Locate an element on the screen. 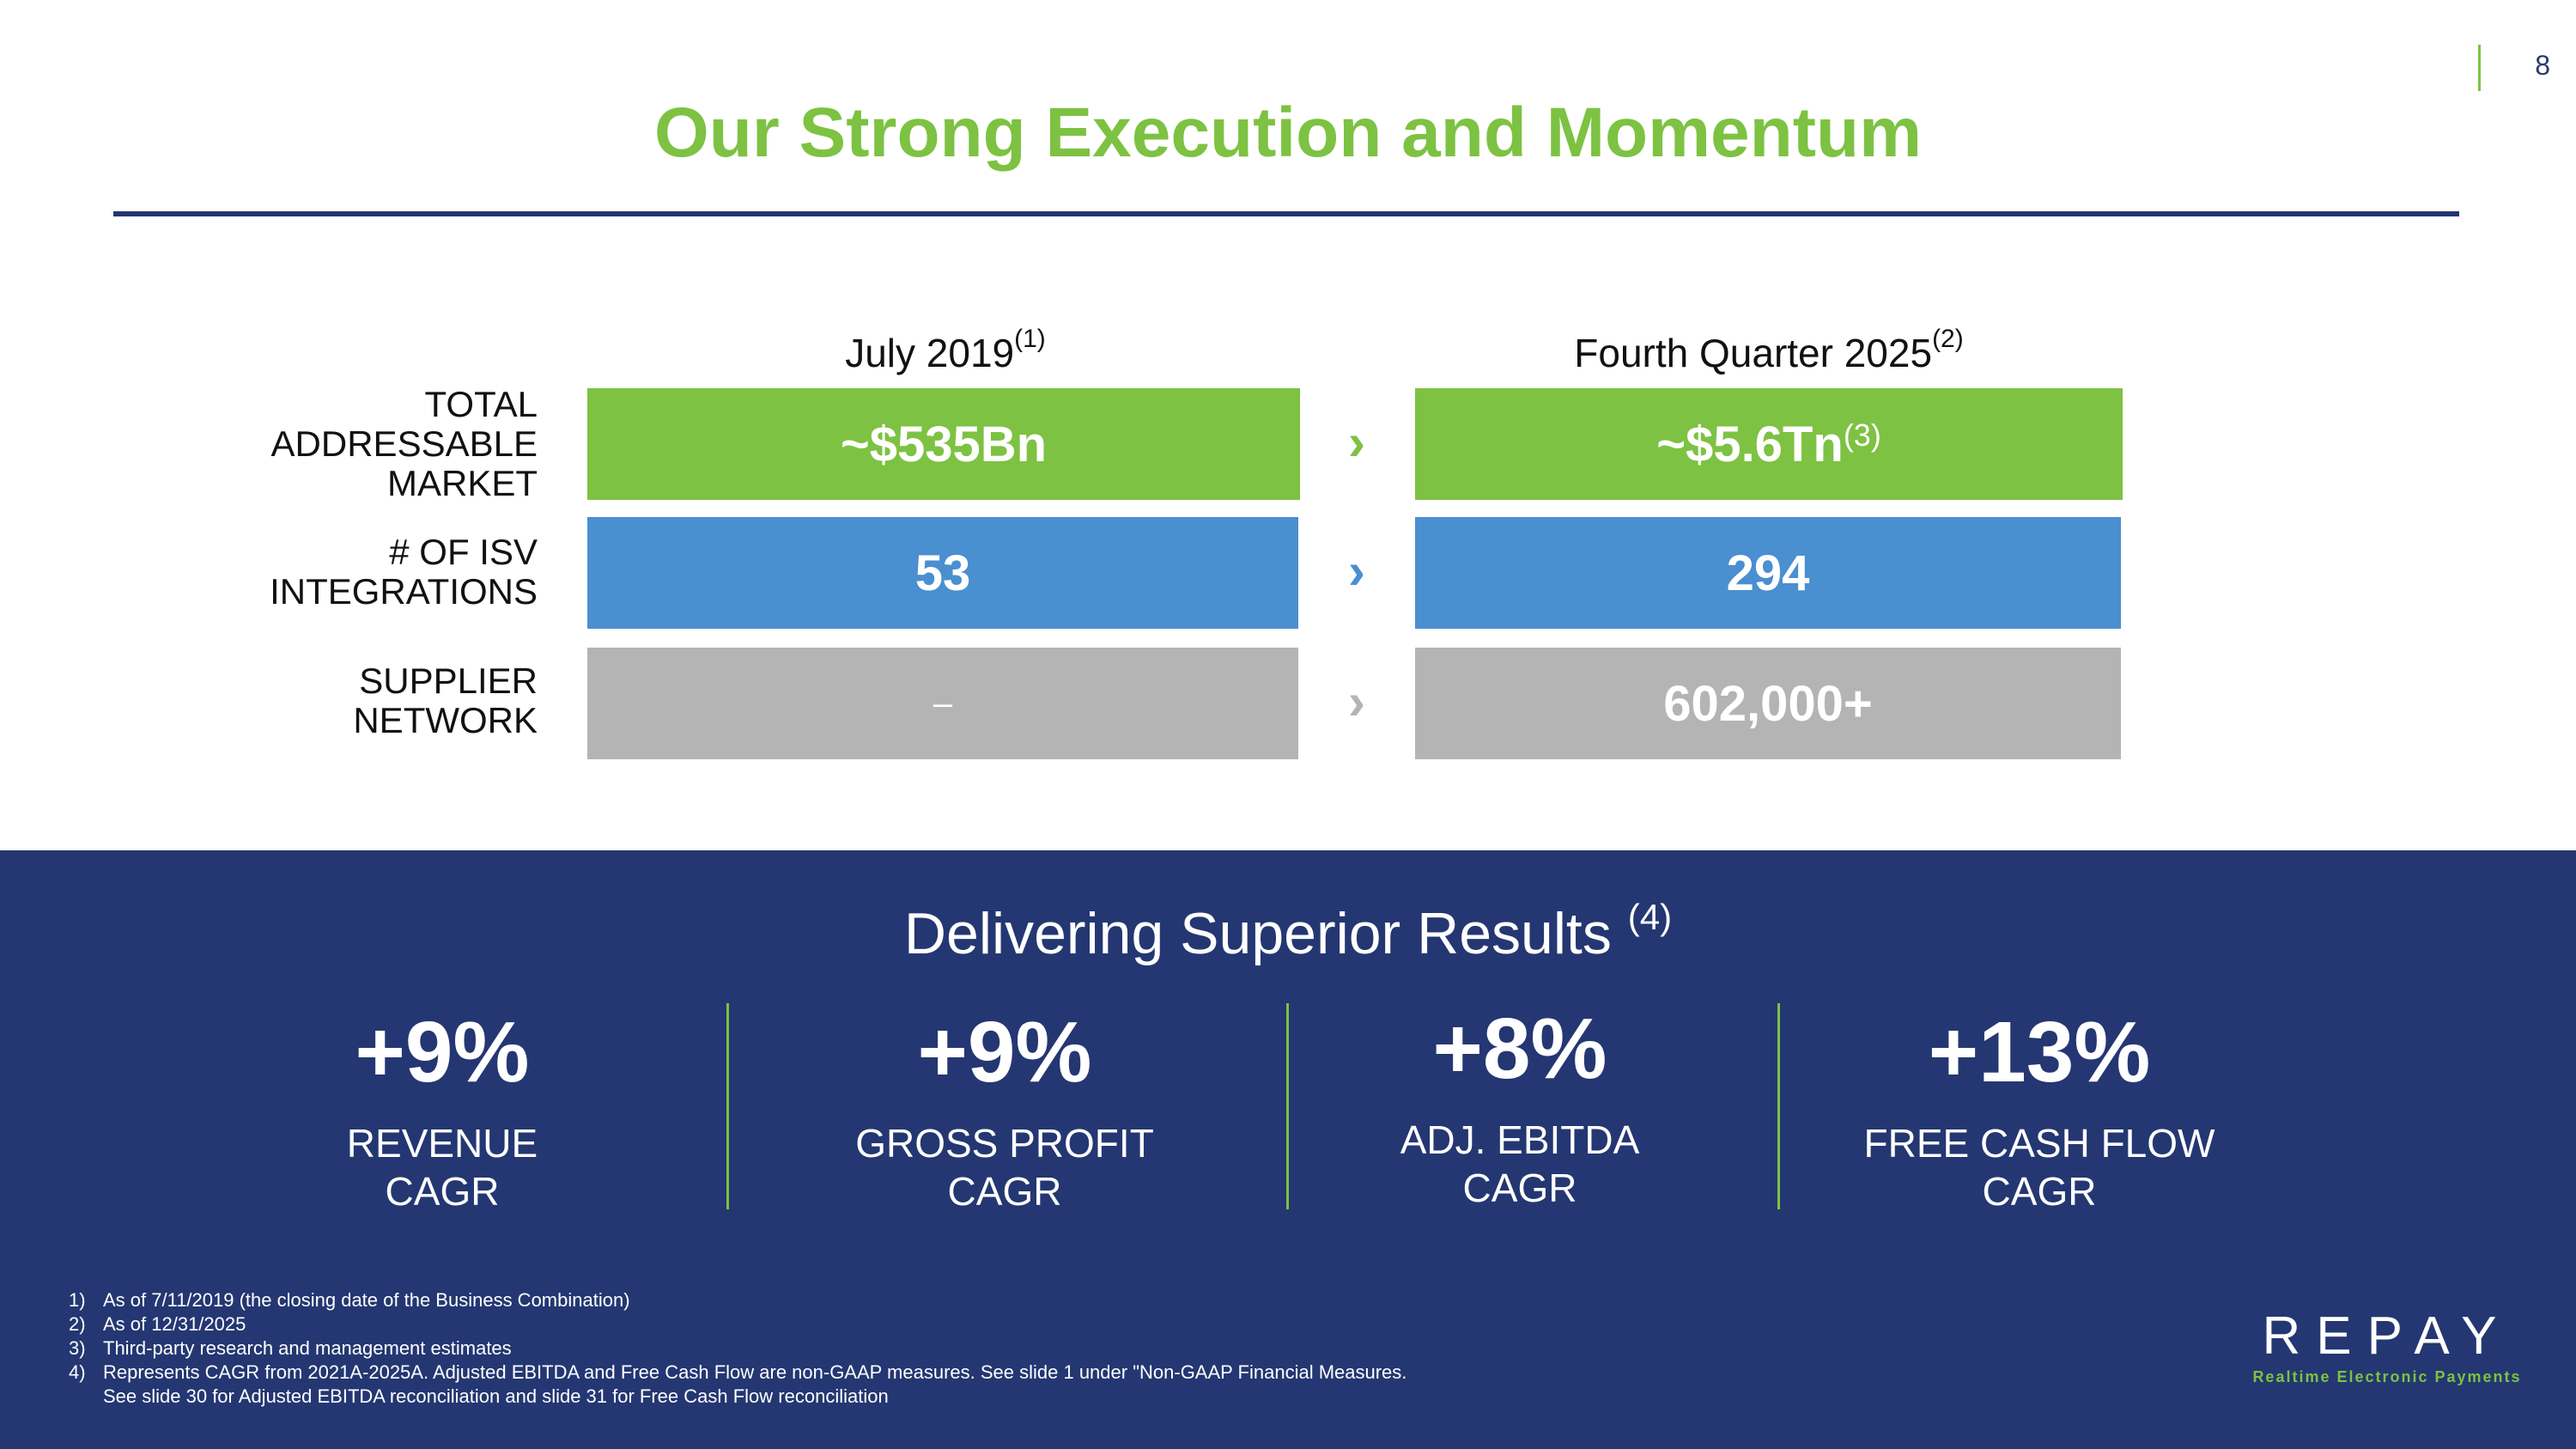  repay-logo: REPAY Realtime Electronic Payments is located at coordinates (2387, 1346).